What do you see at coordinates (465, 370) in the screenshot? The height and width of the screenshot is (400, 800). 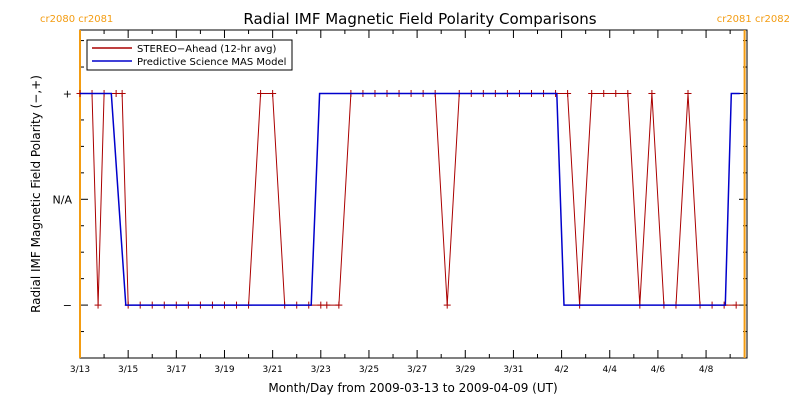 I see `x-tick-label: 3/29` at bounding box center [465, 370].